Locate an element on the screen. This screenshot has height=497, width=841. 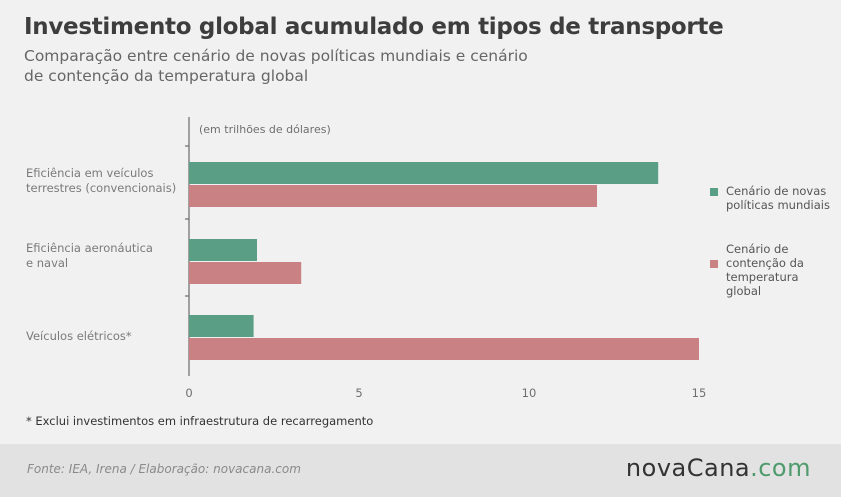
x-tick-label: 10 is located at coordinates (529, 393).